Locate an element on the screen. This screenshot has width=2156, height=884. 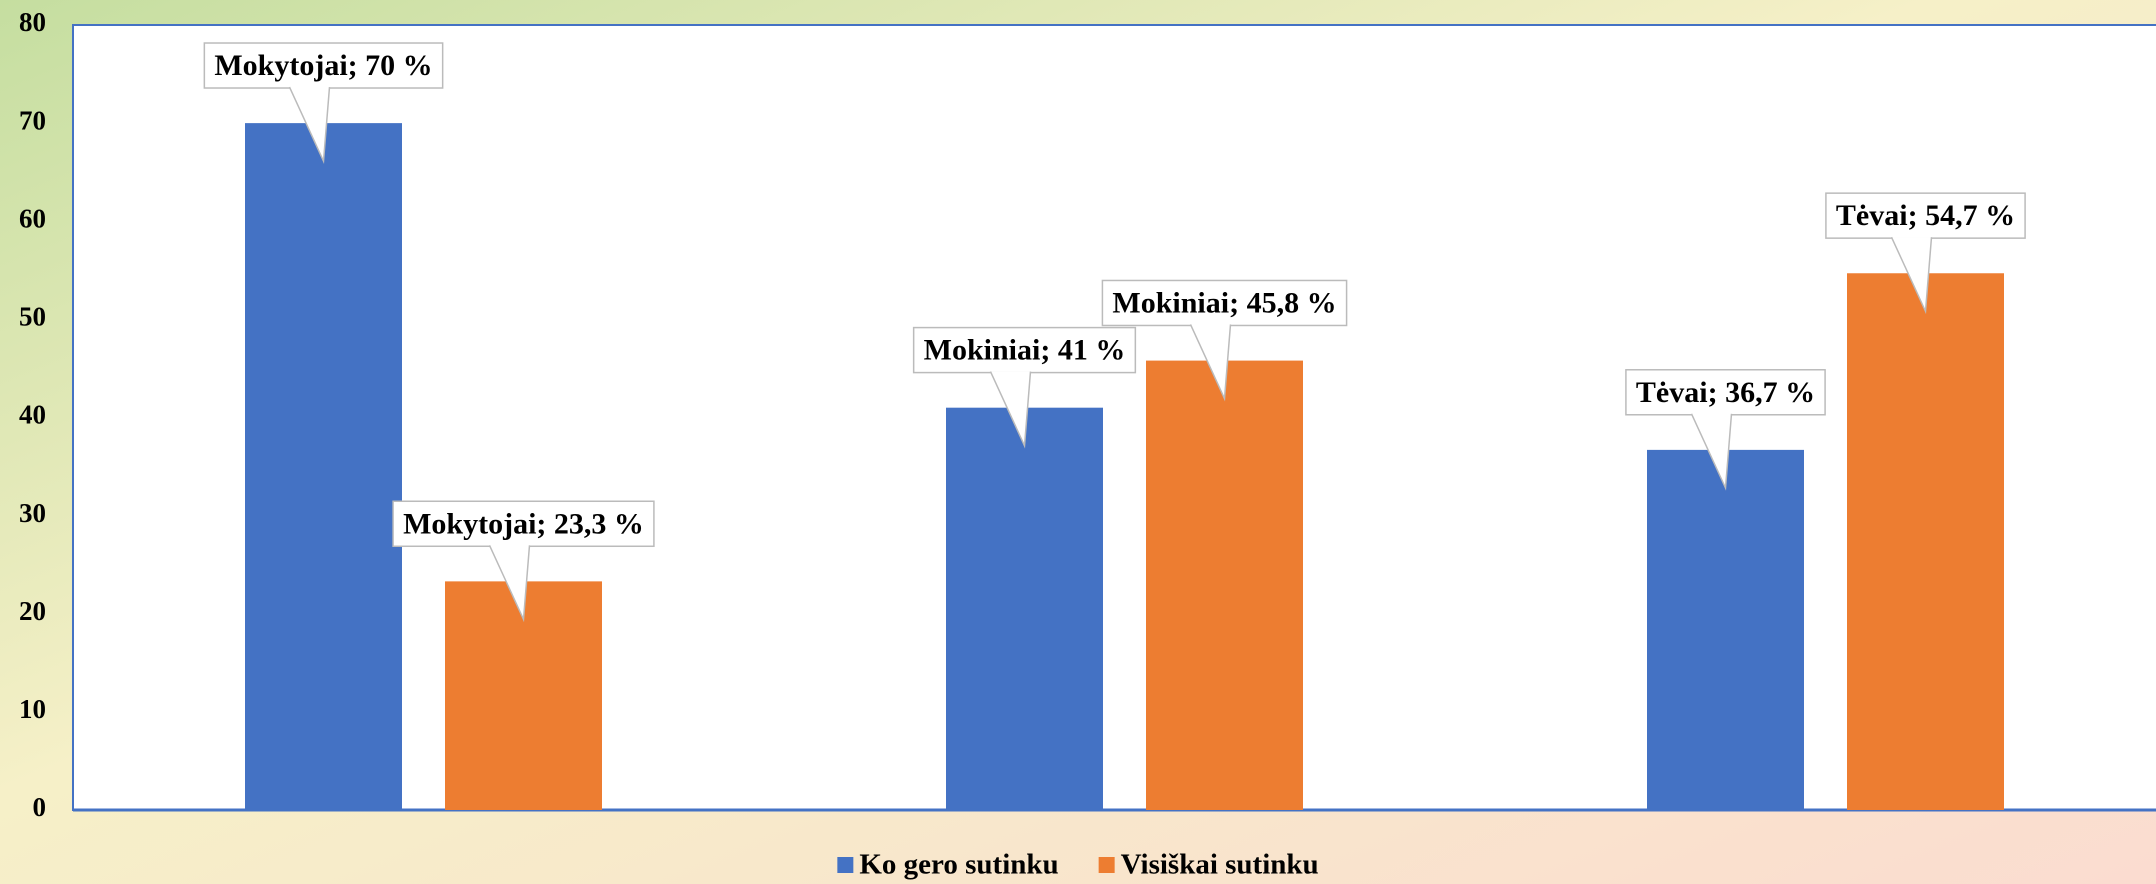
data-label-text: Mokytojai; 23,3 % is located at coordinates (523, 523).